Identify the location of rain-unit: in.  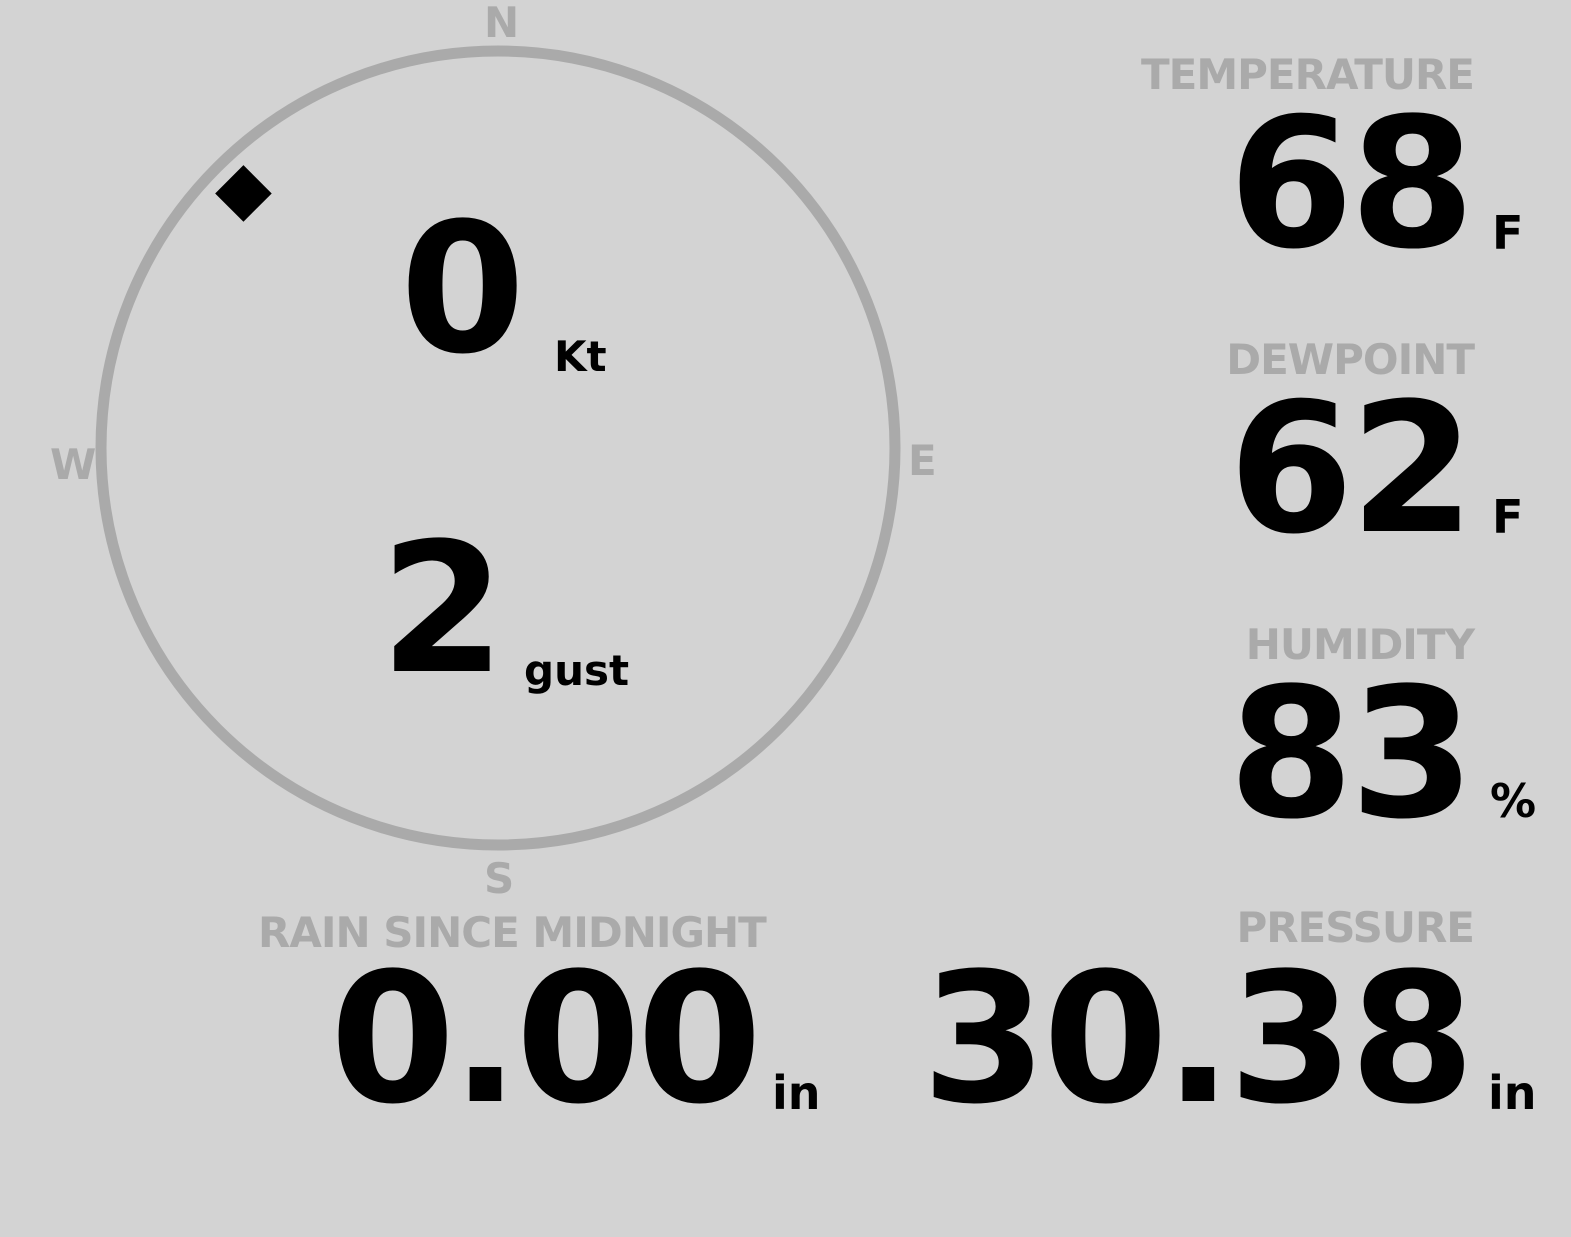
(796, 1093).